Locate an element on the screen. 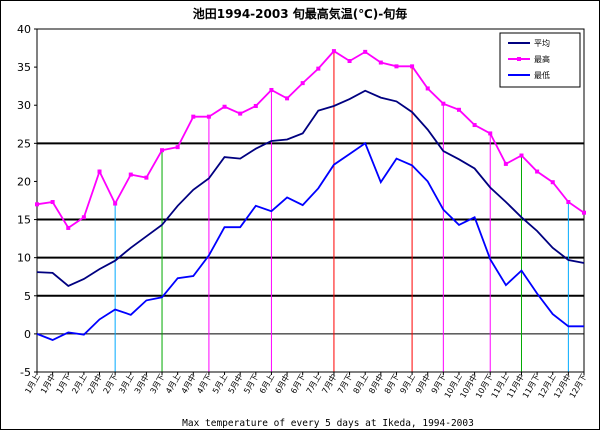  y-tick-0: 0 is located at coordinates (27, 334).